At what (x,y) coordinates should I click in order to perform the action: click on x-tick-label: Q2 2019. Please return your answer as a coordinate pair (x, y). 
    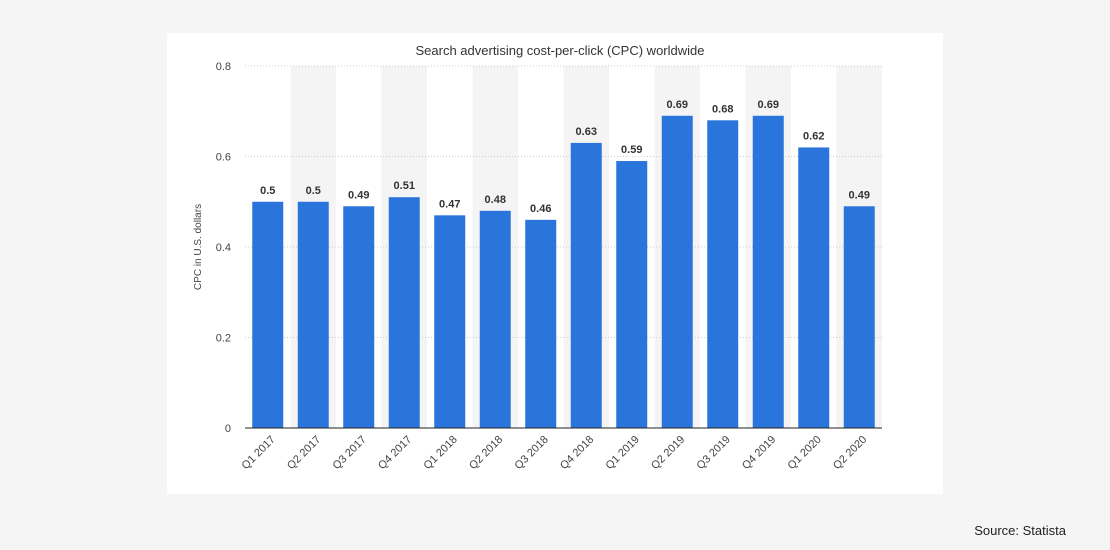
    Looking at the image, I should click on (668, 453).